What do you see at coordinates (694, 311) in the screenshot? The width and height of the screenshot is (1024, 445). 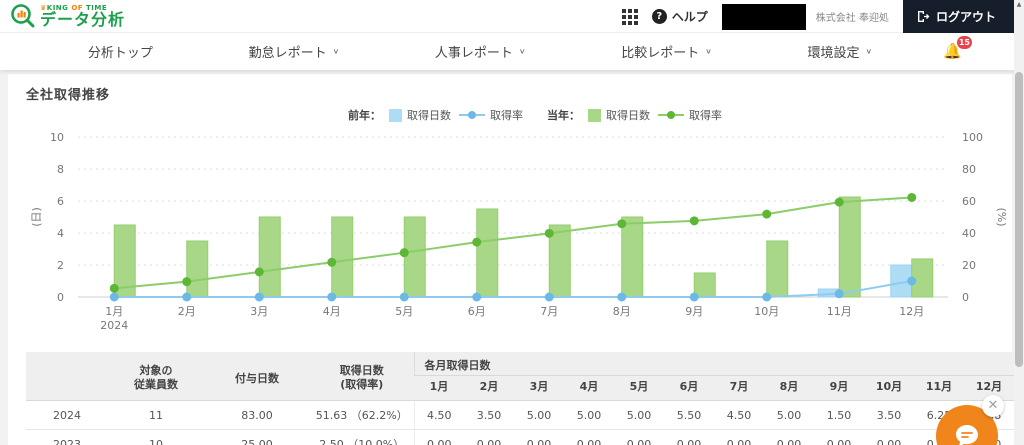 I see `svg-text: 9月` at bounding box center [694, 311].